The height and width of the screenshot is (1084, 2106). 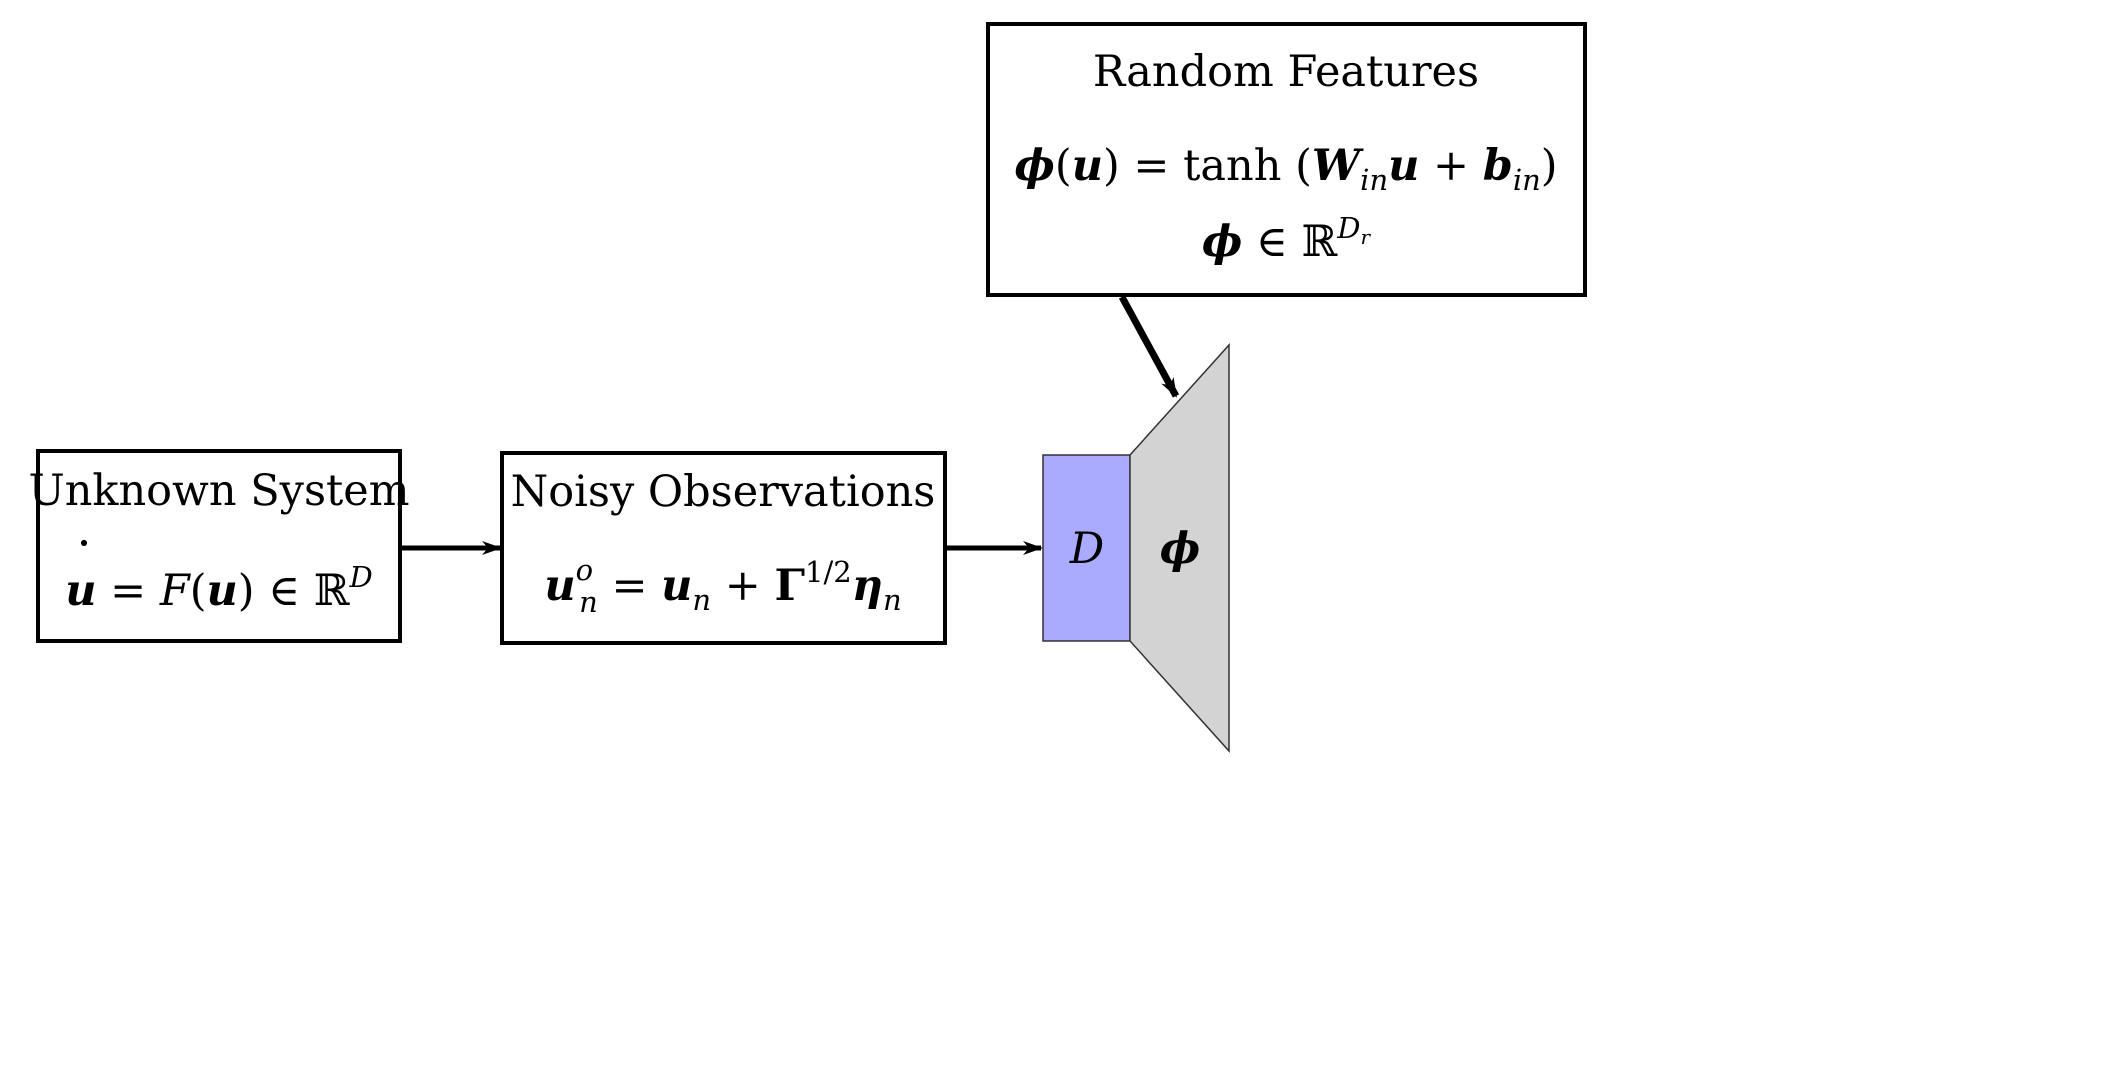 I want to click on eq2-phi: ϕ, so click(x=1222, y=242).